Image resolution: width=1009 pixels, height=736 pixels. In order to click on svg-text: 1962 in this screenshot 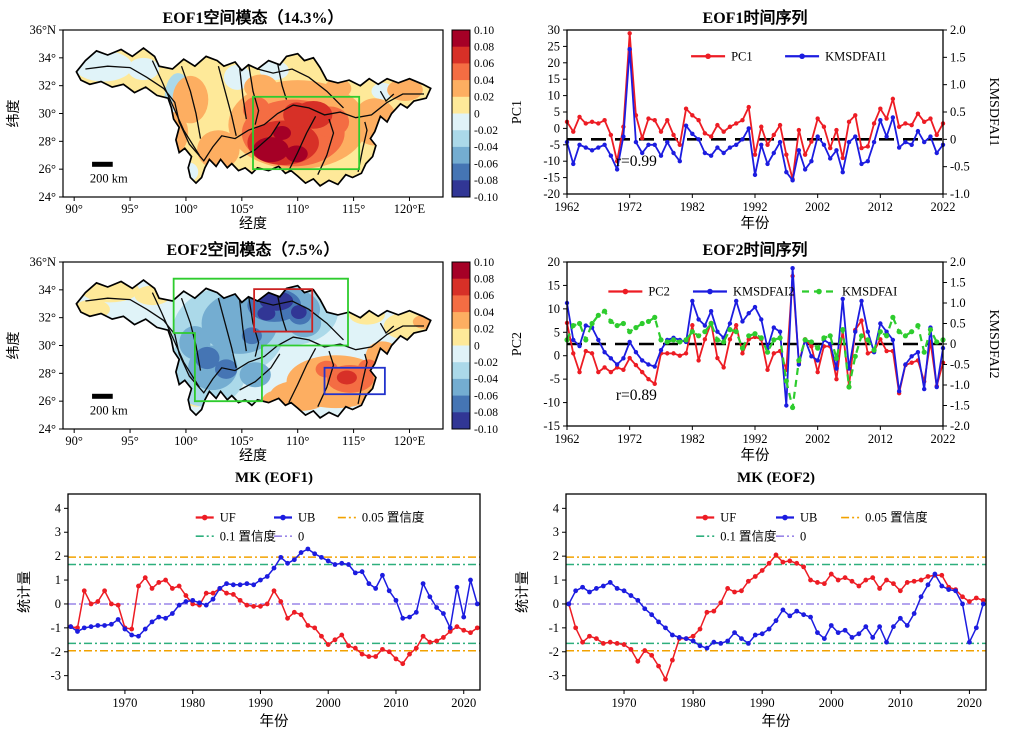, I will do `click(567, 207)`.